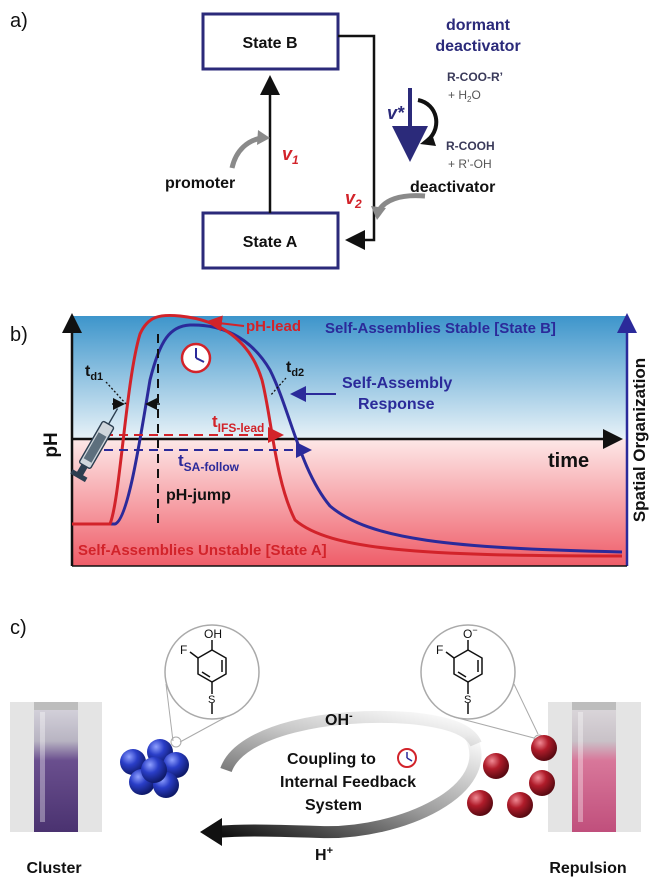  I want to click on unstable-region, so click(349, 502).